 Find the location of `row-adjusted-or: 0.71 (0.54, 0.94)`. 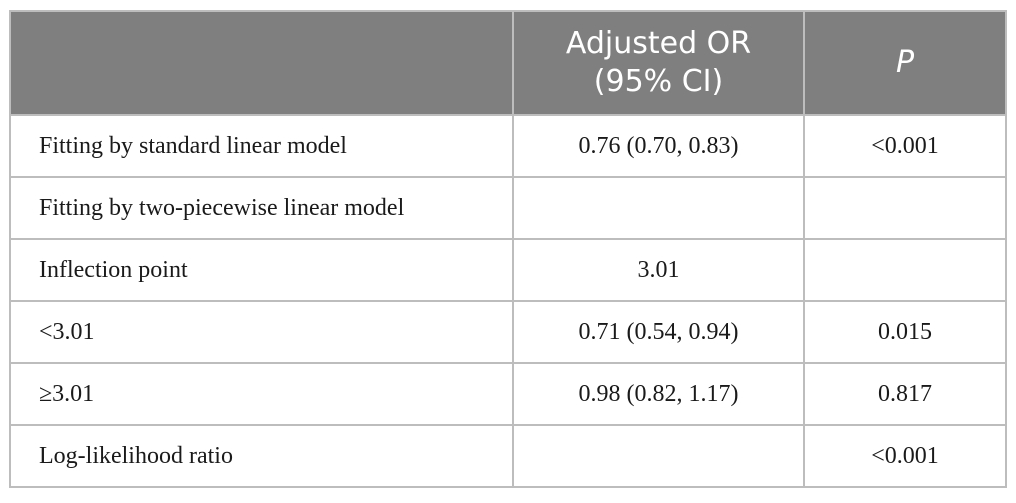

row-adjusted-or: 0.71 (0.54, 0.94) is located at coordinates (658, 332).